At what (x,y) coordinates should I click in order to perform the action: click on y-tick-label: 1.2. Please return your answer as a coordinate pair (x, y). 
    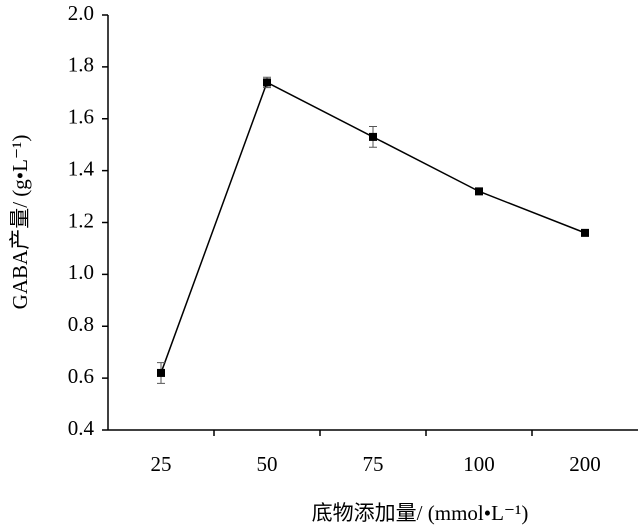
    Looking at the image, I should click on (81, 220).